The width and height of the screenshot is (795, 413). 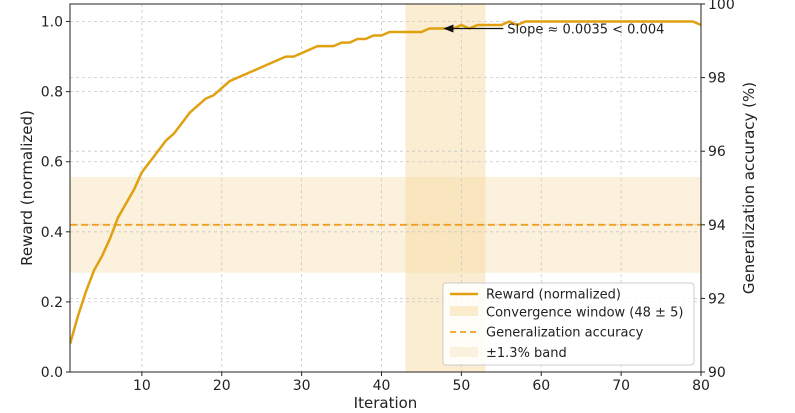 What do you see at coordinates (302, 386) in the screenshot?
I see `x-tick-label: 30` at bounding box center [302, 386].